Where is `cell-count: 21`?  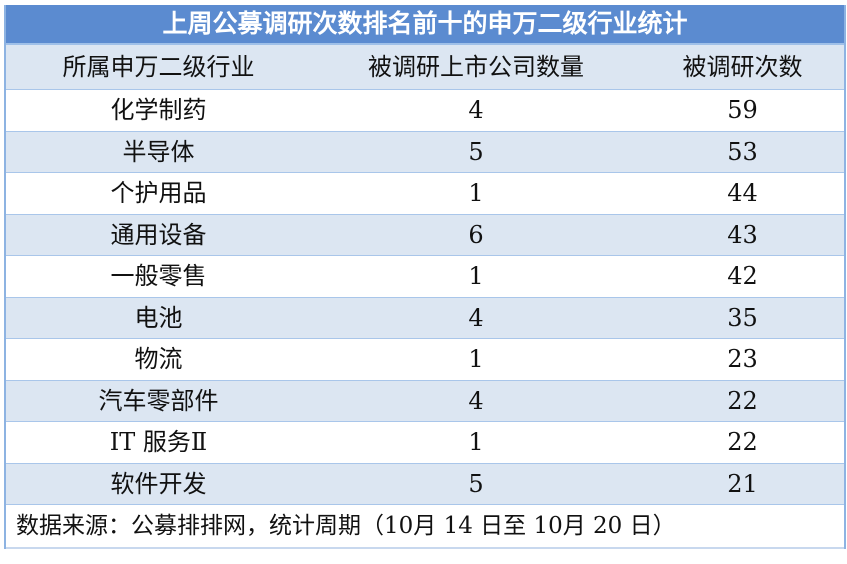
cell-count: 21 is located at coordinates (742, 483).